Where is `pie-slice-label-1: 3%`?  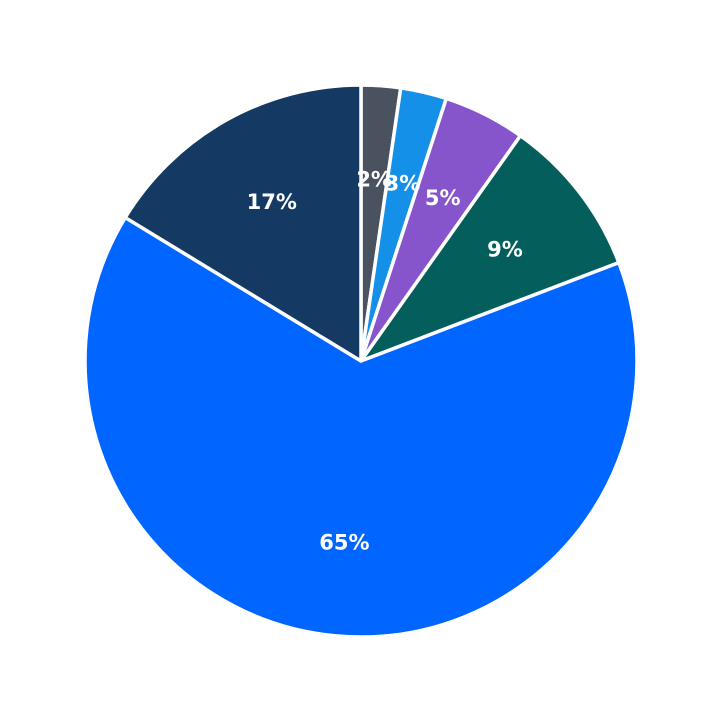
pie-slice-label-1: 3% is located at coordinates (403, 184).